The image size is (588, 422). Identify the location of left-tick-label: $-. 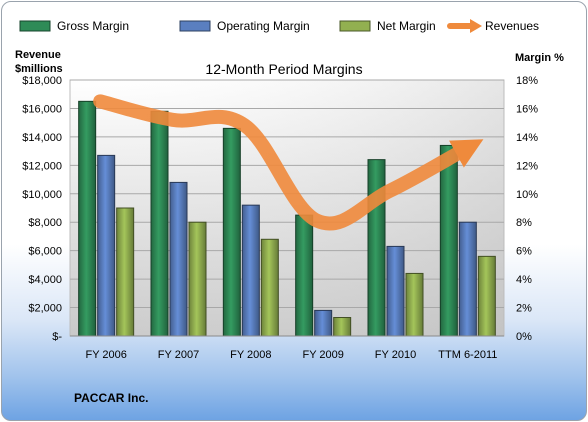
(57, 337).